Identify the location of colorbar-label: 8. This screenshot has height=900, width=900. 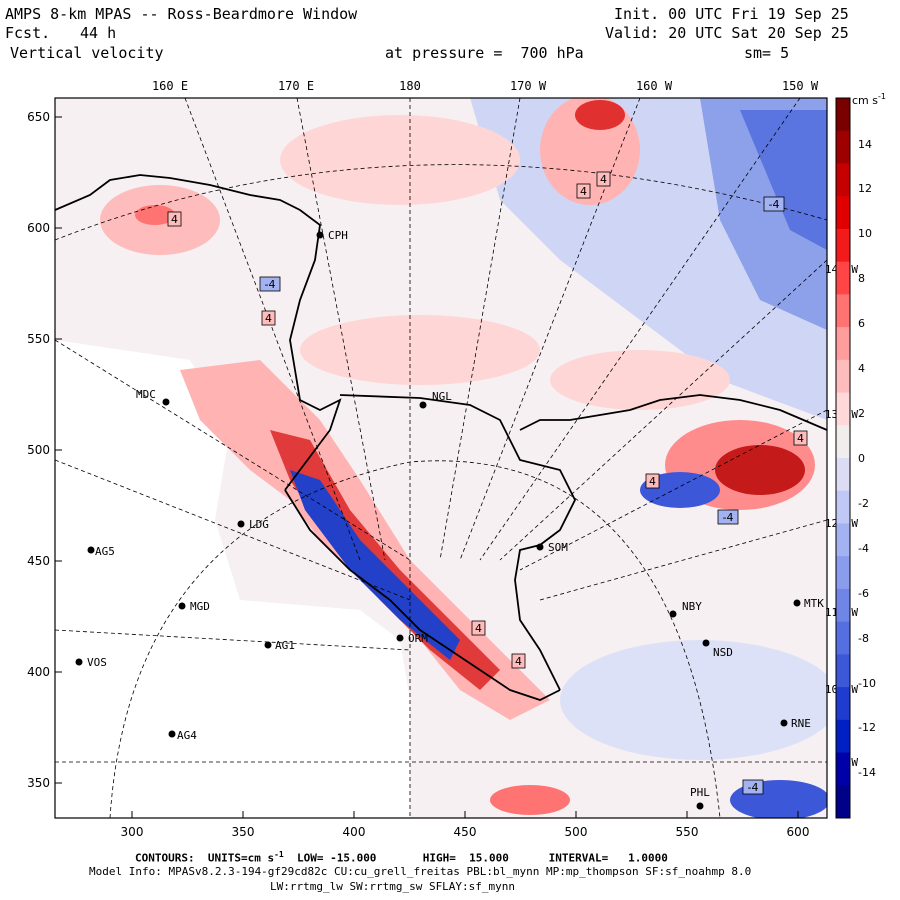
(861, 278).